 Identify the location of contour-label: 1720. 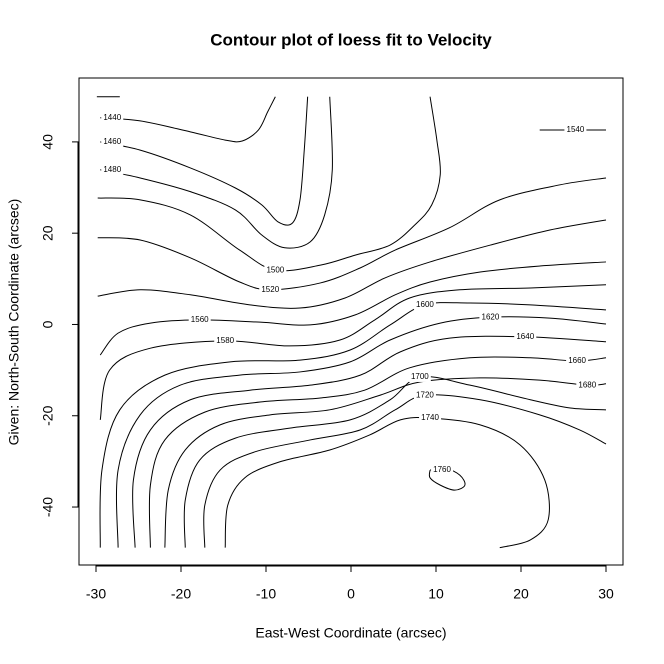
(425, 394).